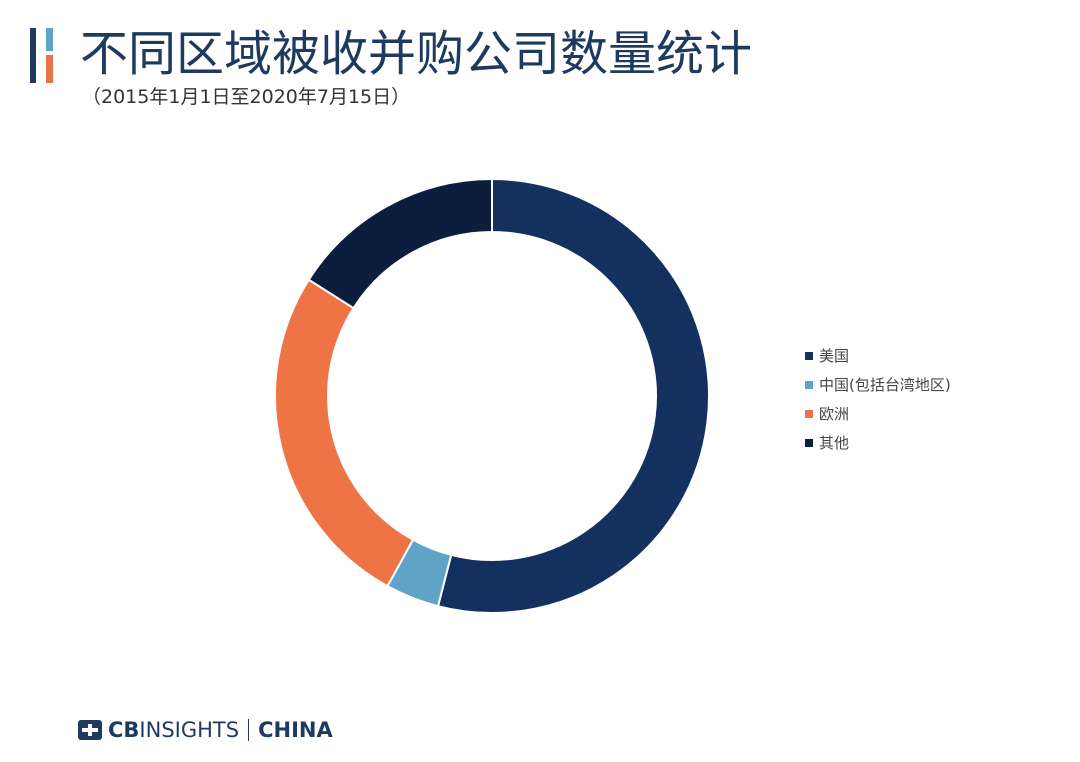 The width and height of the screenshot is (1080, 762). What do you see at coordinates (809, 384) in the screenshot?
I see `legend-swatch-china` at bounding box center [809, 384].